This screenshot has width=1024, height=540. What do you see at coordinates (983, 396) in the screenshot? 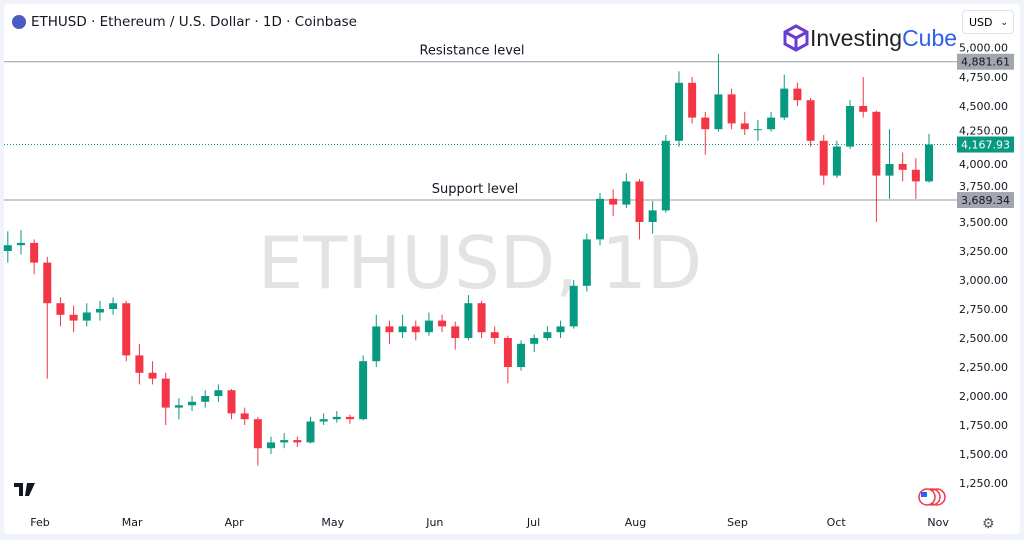
I see `y-tick-label: 2,000.00` at bounding box center [983, 396].